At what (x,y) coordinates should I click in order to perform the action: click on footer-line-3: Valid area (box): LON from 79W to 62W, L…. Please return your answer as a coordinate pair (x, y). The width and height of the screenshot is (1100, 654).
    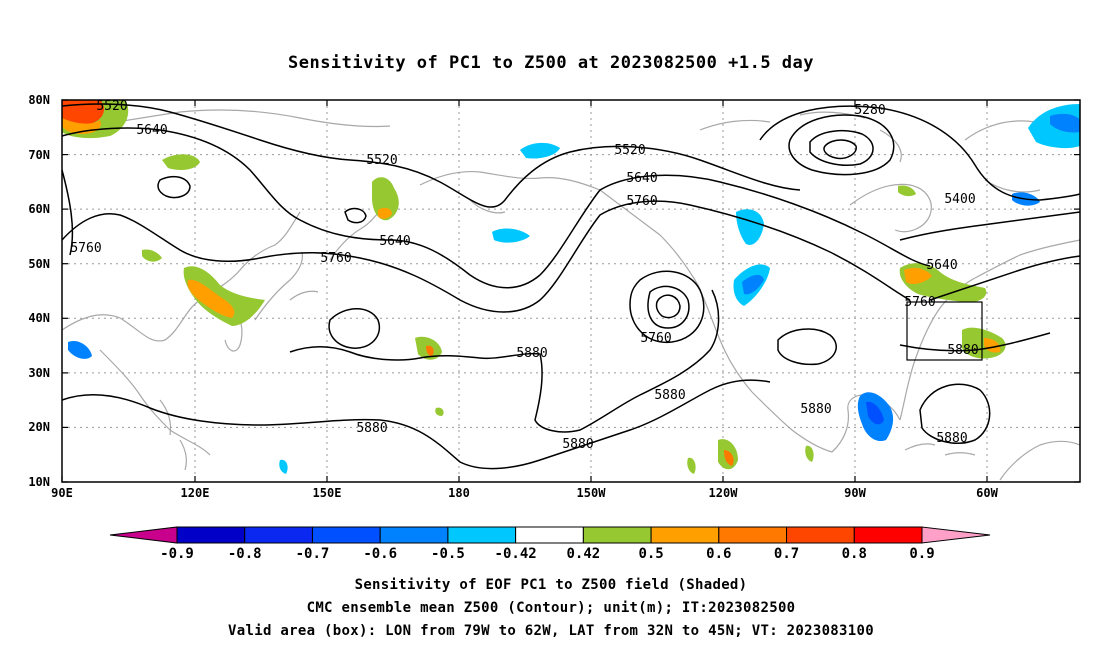
    Looking at the image, I should click on (551, 631).